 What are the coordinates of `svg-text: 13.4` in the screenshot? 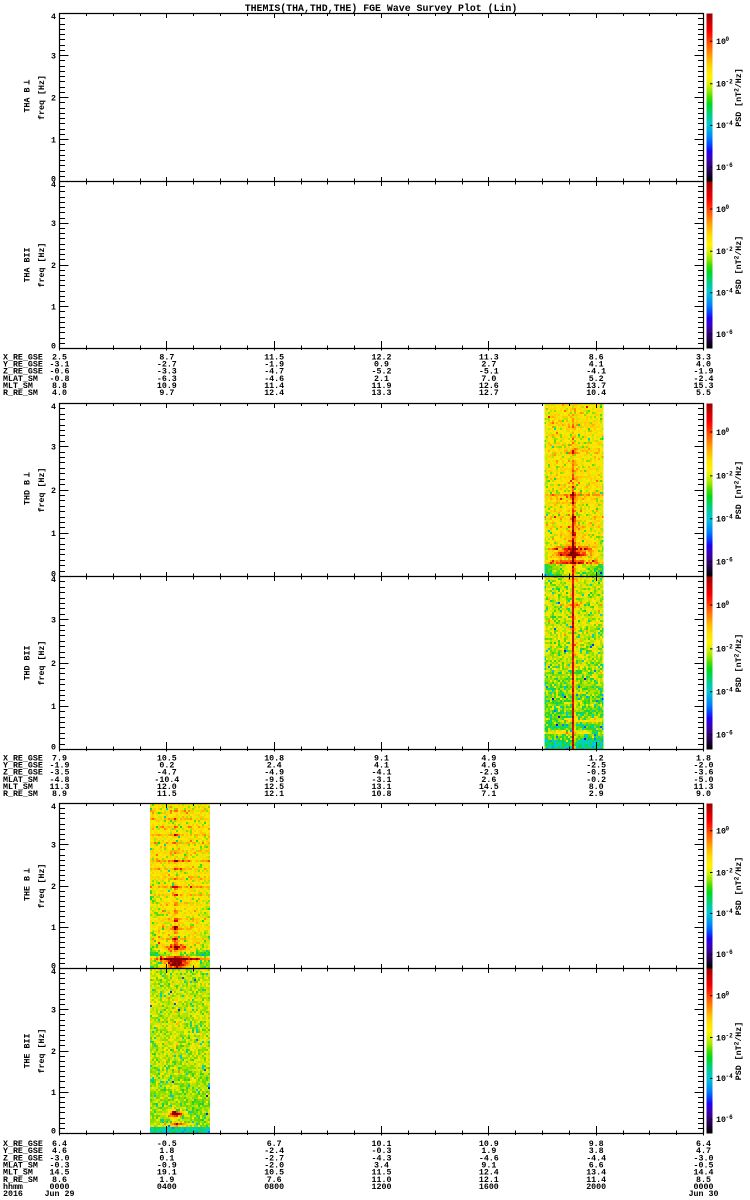 It's located at (596, 1173).